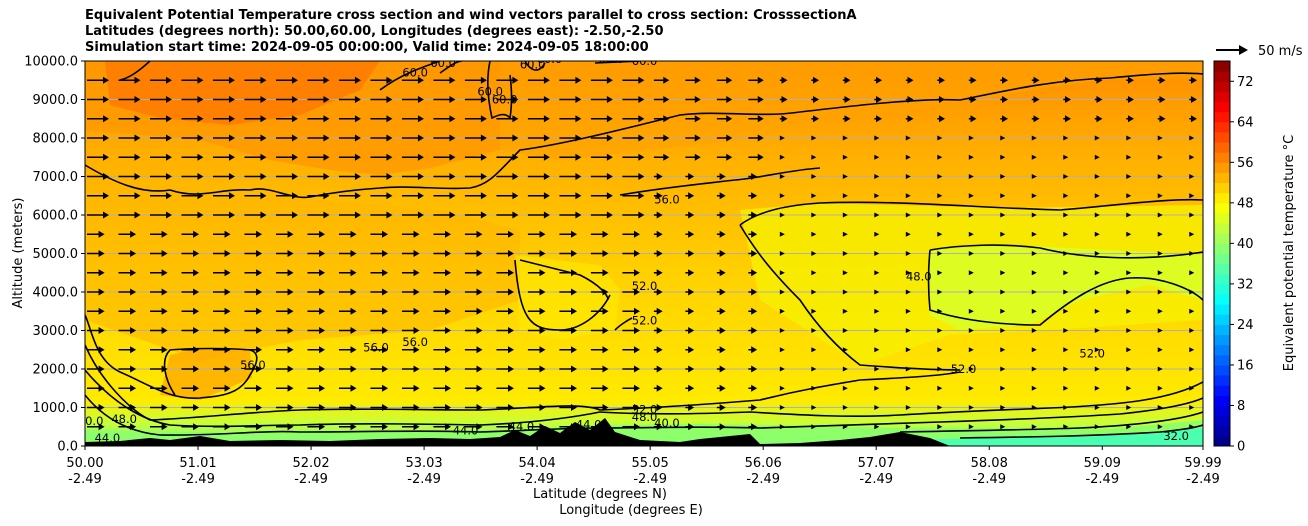 The height and width of the screenshot is (526, 1308). Describe the element at coordinates (644, 398) in the screenshot. I see `contour-48-low` at that location.